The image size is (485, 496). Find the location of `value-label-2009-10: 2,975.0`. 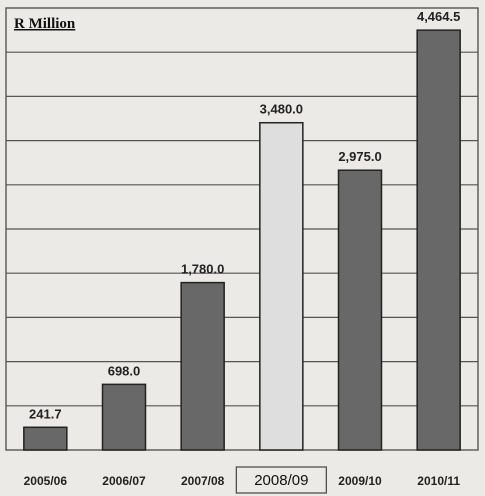

value-label-2009-10: 2,975.0 is located at coordinates (359, 156).